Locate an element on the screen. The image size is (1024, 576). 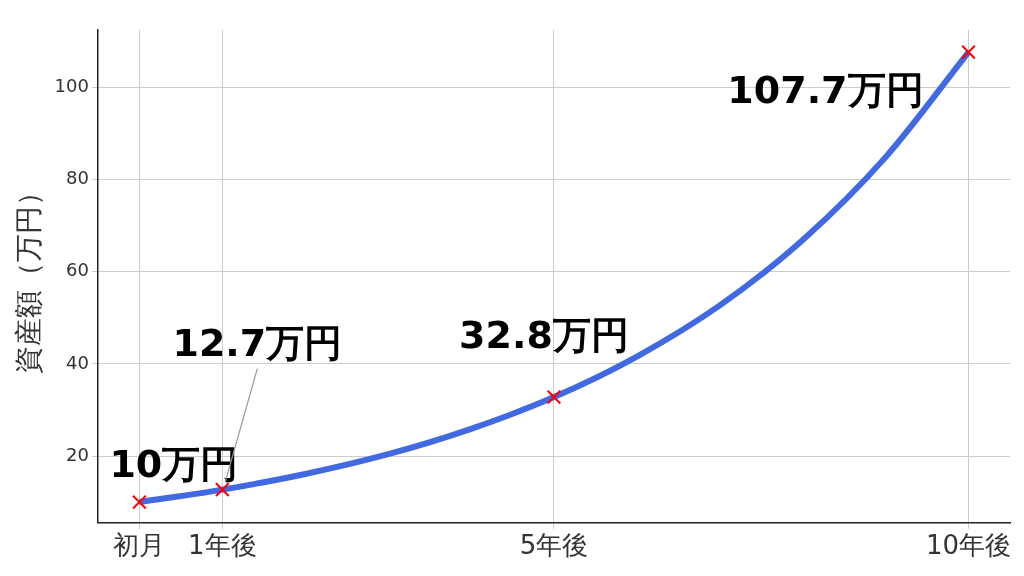
data-label: 10万円 is located at coordinates (174, 463).